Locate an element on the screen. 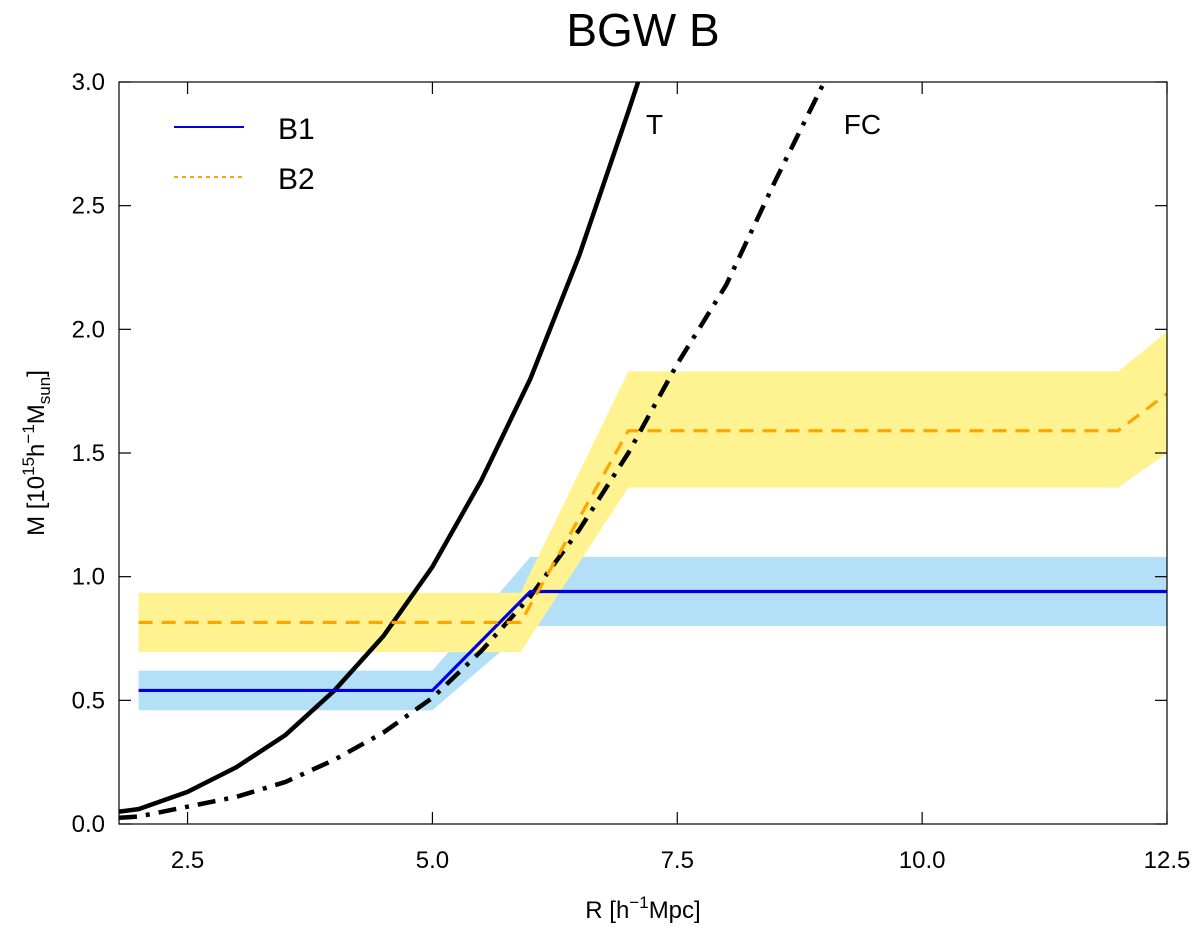 The image size is (1200, 928). y-tick-label: 3.0 is located at coordinates (88, 82).